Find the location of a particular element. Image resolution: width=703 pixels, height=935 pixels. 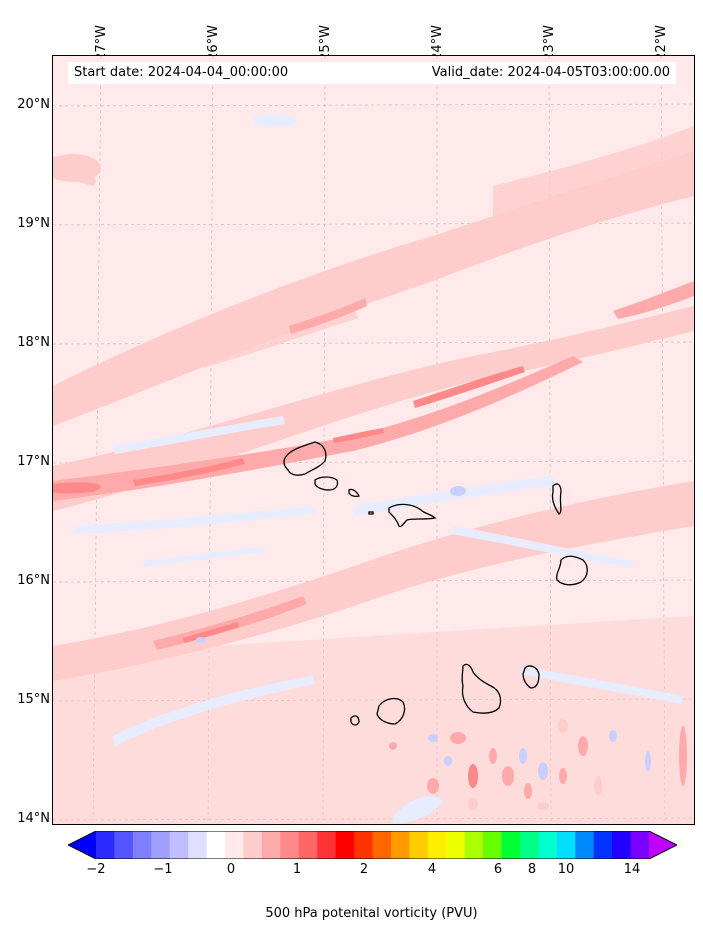

valid-date-label: Valid_date: 2024-04-05T03:00:00.00 is located at coordinates (542, 73).